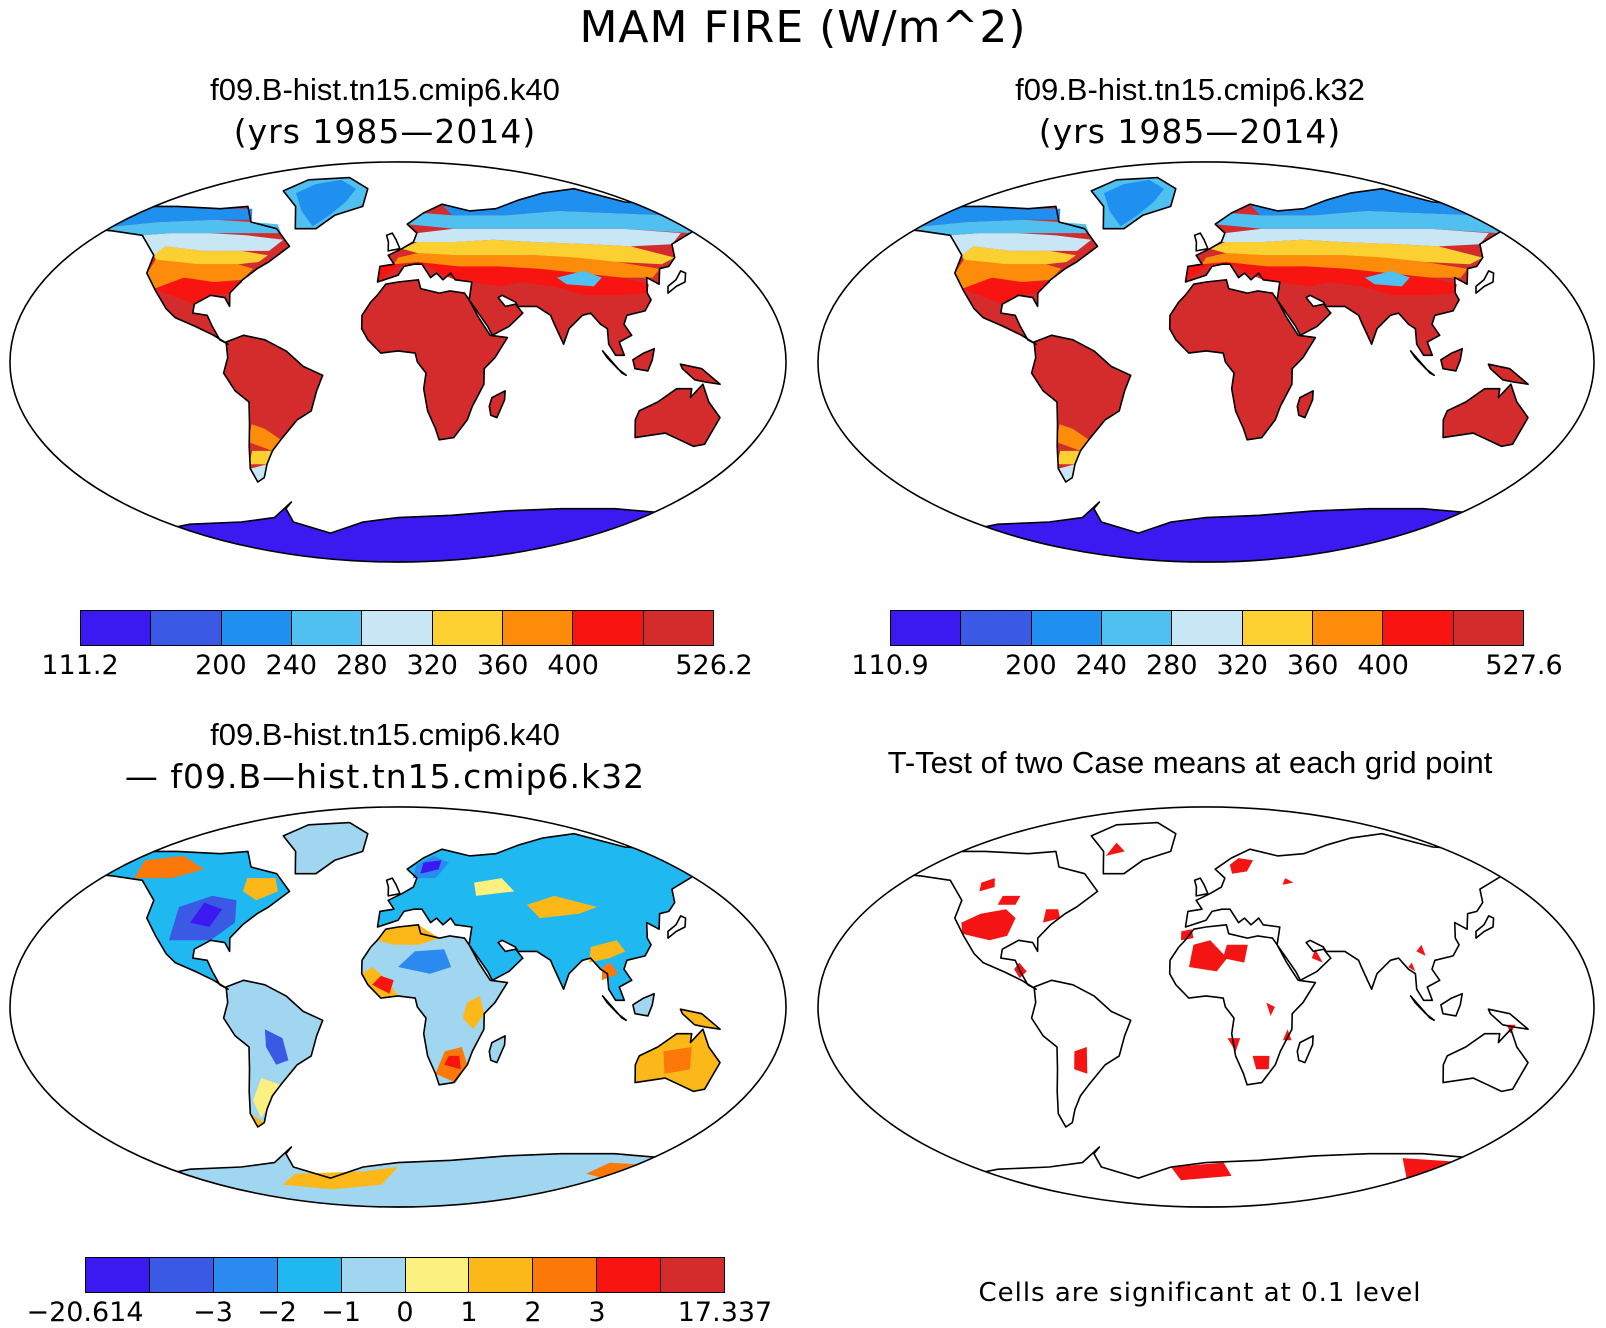  I want to click on land-fill-eurasia, so click(550, 917).